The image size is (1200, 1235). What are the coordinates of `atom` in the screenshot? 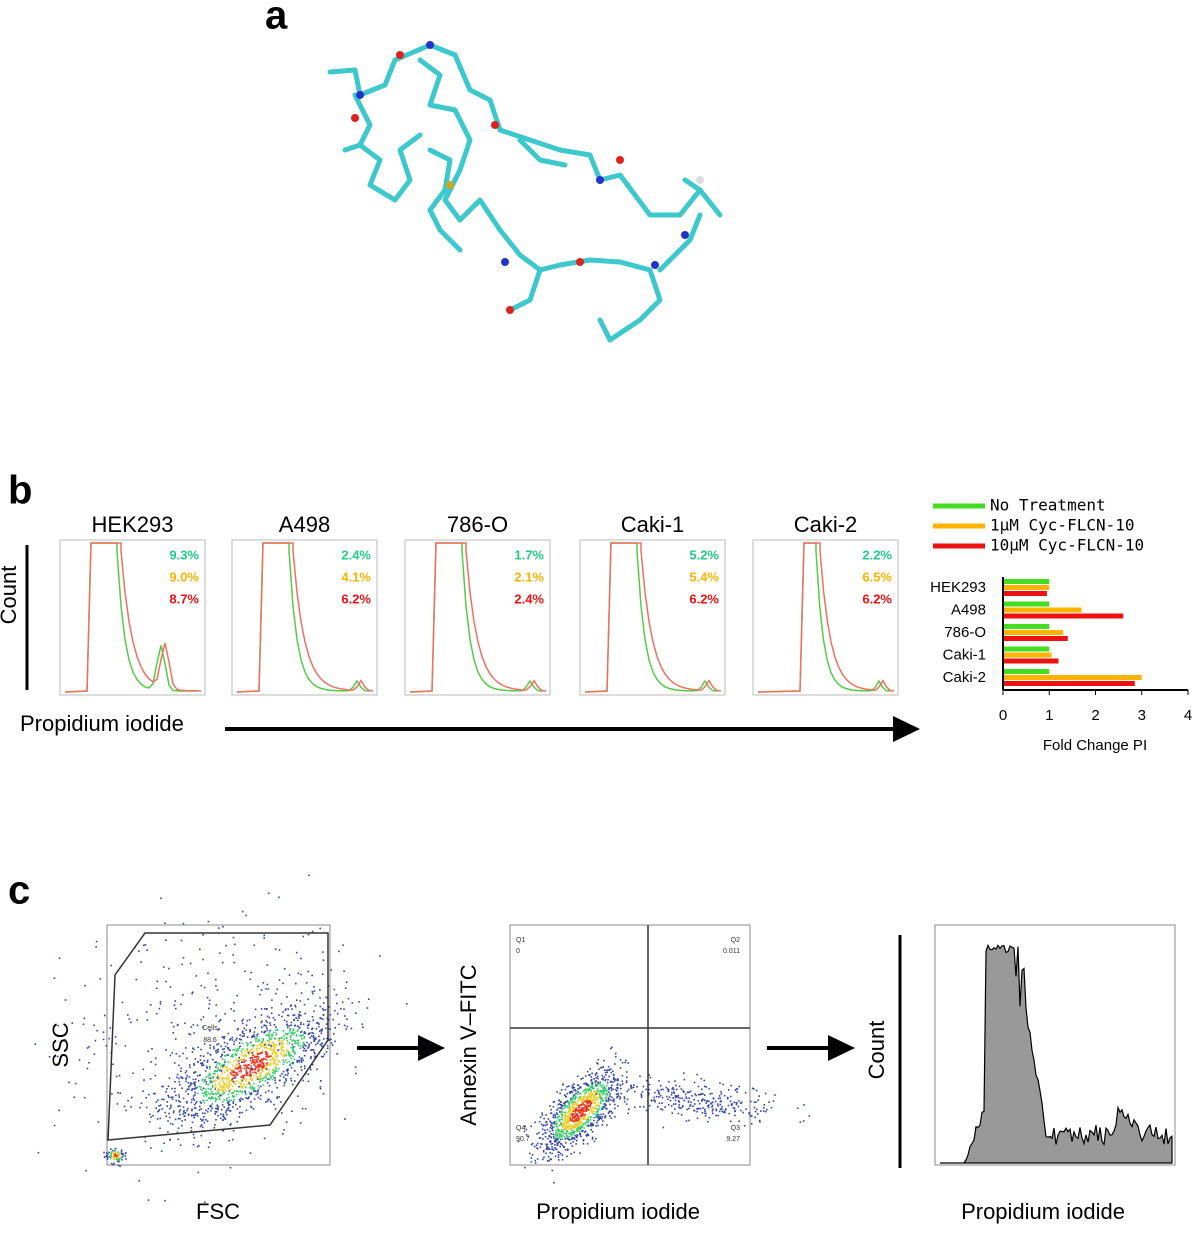 It's located at (430, 45).